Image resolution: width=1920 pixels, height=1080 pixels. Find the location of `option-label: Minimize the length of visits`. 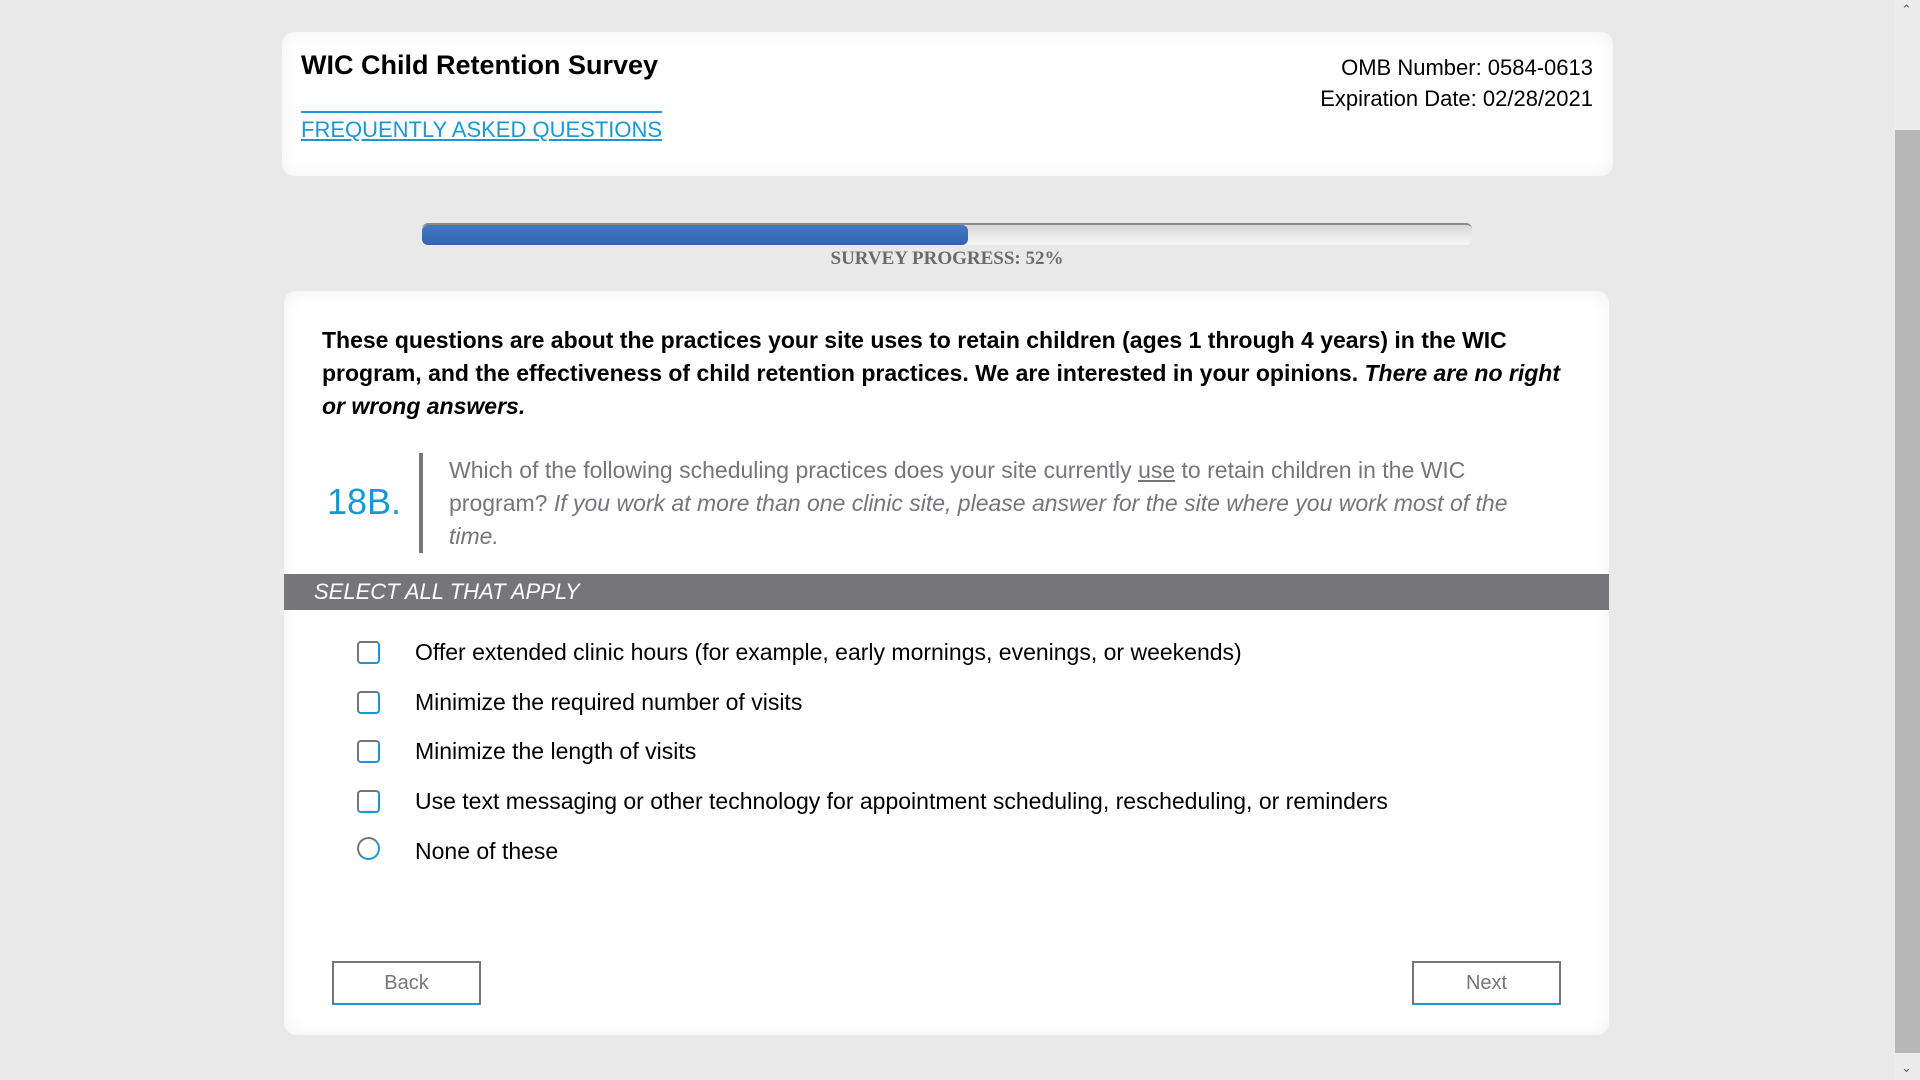

option-label: Minimize the length of visits is located at coordinates (556, 751).